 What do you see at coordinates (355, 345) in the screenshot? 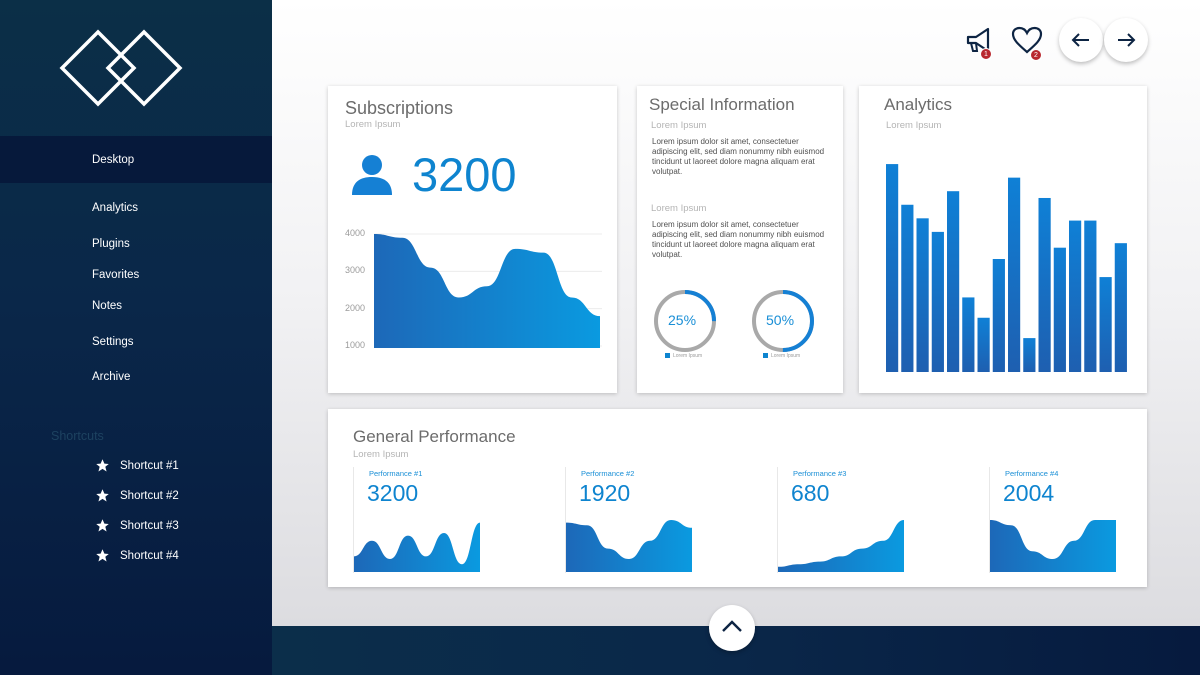
I see `y-tick-label: 1000` at bounding box center [355, 345].